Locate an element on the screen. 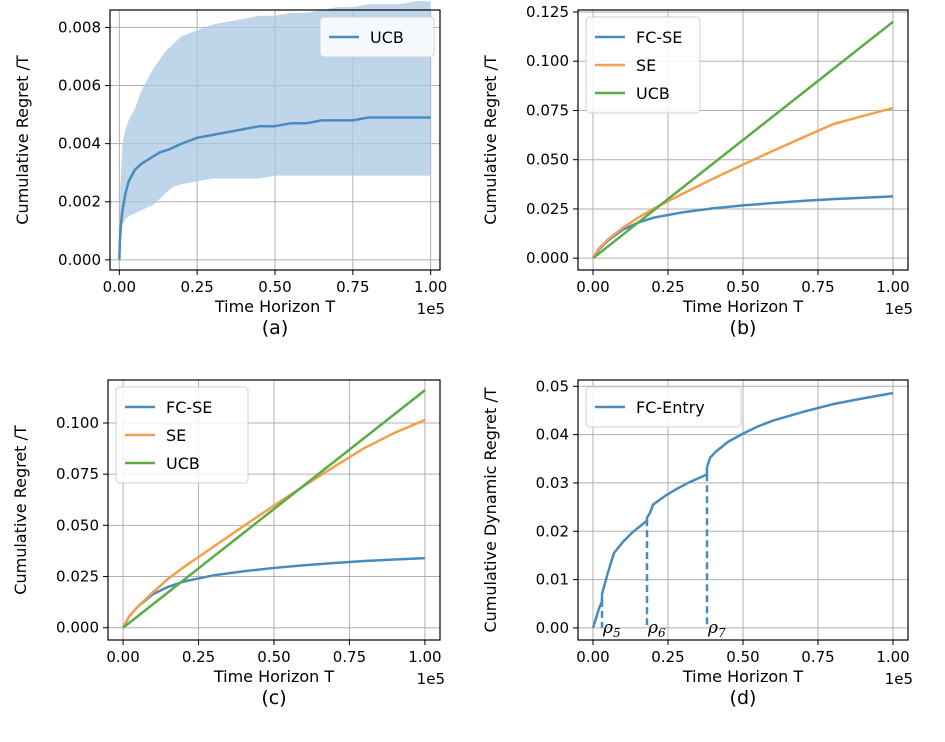 The height and width of the screenshot is (742, 945). panel-caption: (c) is located at coordinates (273, 698).